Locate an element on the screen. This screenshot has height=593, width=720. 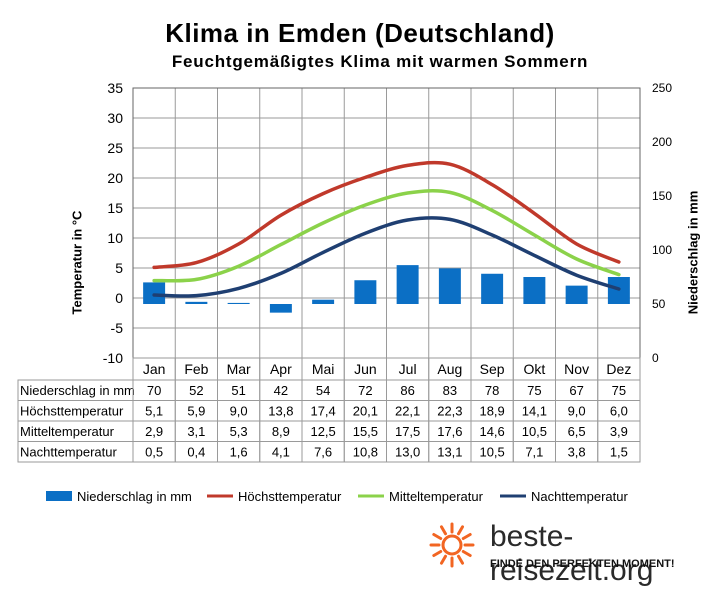
table-value: 52 is located at coordinates (196, 390).